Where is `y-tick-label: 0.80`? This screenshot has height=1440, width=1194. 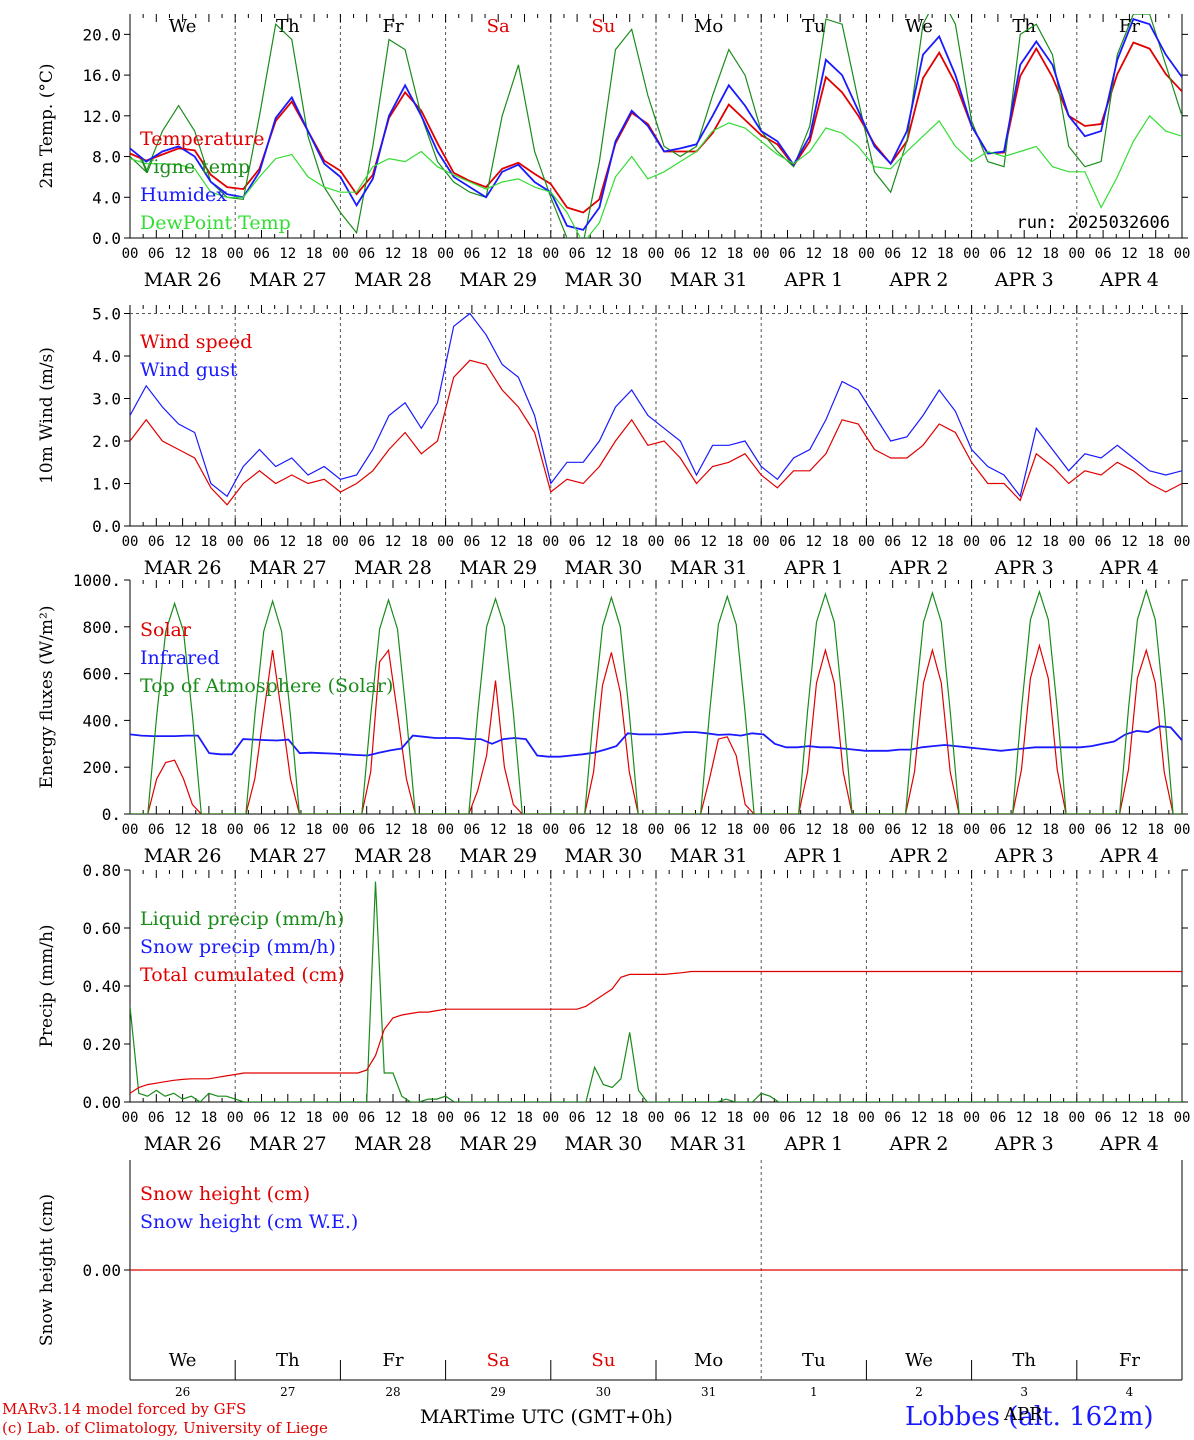
y-tick-label: 0.80 is located at coordinates (101, 870).